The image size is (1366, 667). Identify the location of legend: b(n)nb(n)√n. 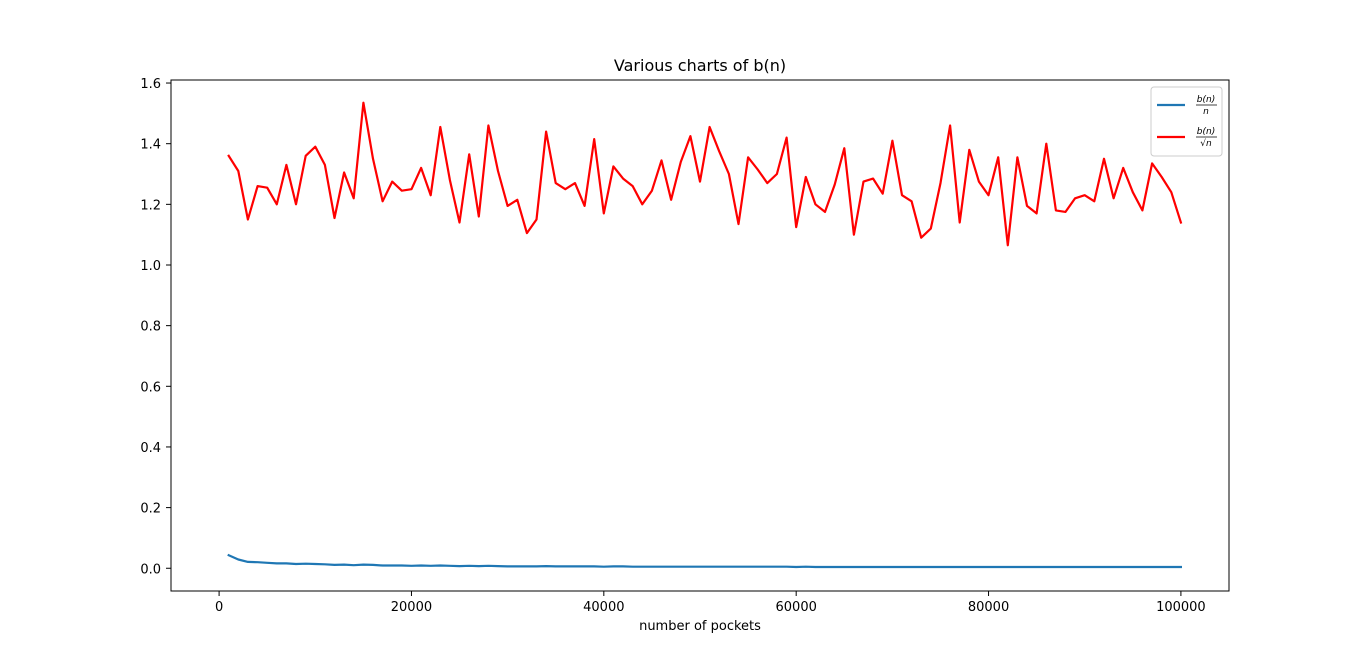
(1186, 121).